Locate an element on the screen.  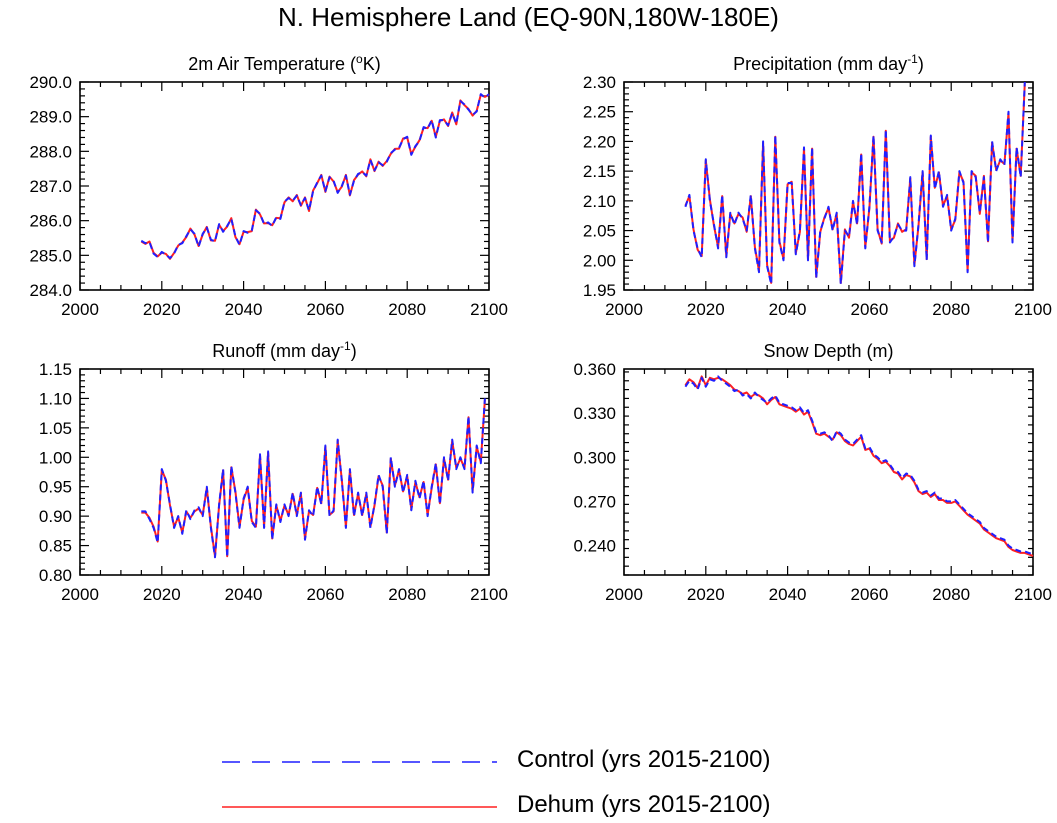
y-tick-label: 0.80 is located at coordinates (55, 575).